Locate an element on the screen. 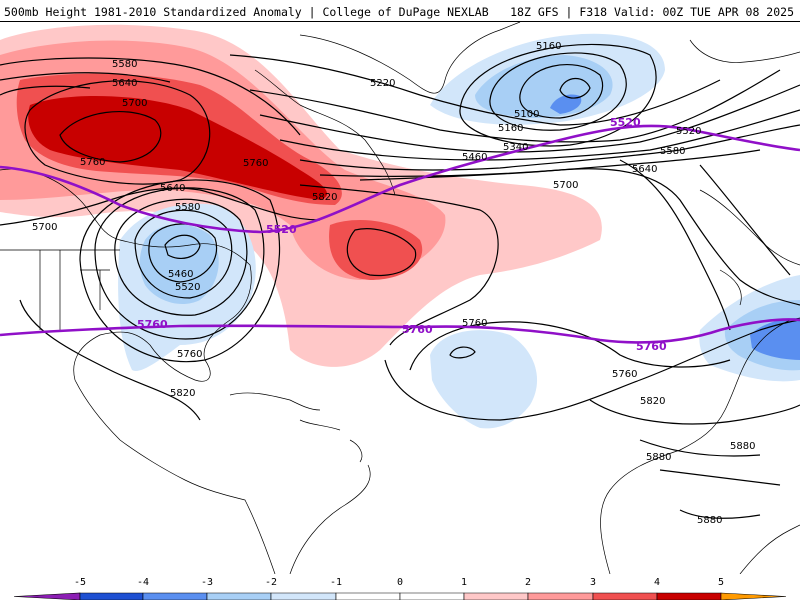 The image size is (800, 604). colorbar-tick-label: -4 is located at coordinates (143, 582).